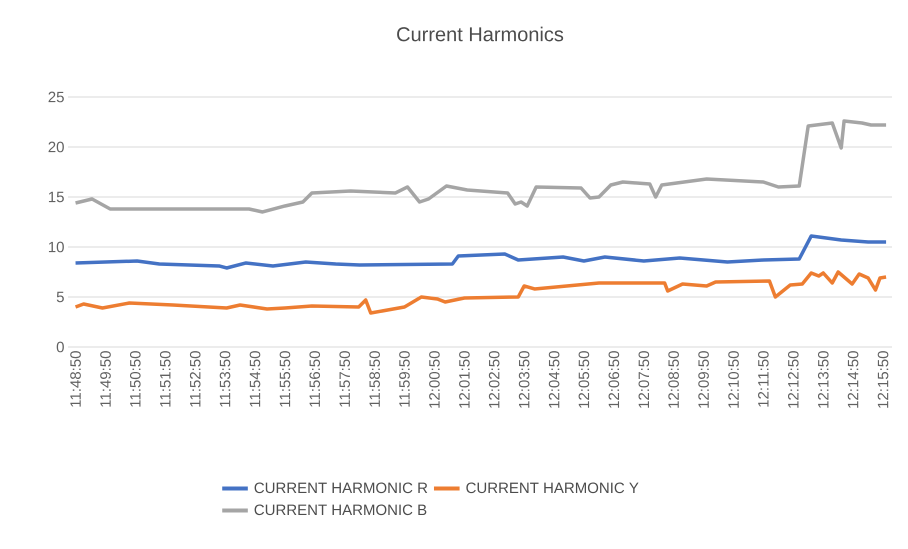 The image size is (908, 549). I want to click on legend-label: CURRENT HARMONIC Y, so click(552, 488).